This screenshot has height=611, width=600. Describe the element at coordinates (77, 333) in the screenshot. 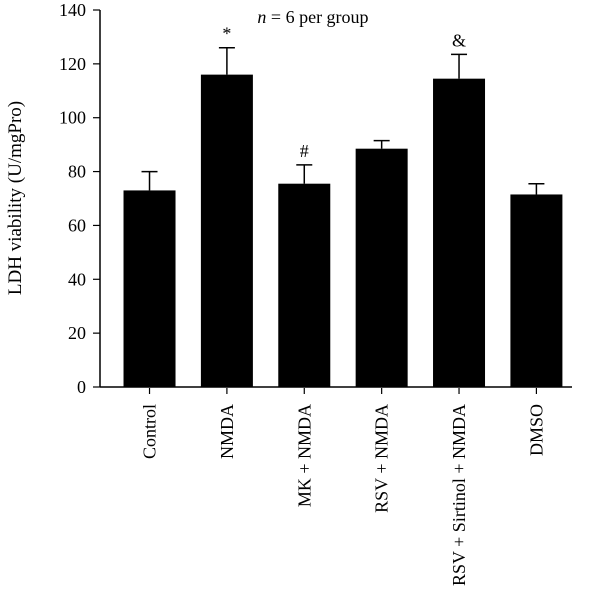

I see `y-tick-label: 20` at that location.